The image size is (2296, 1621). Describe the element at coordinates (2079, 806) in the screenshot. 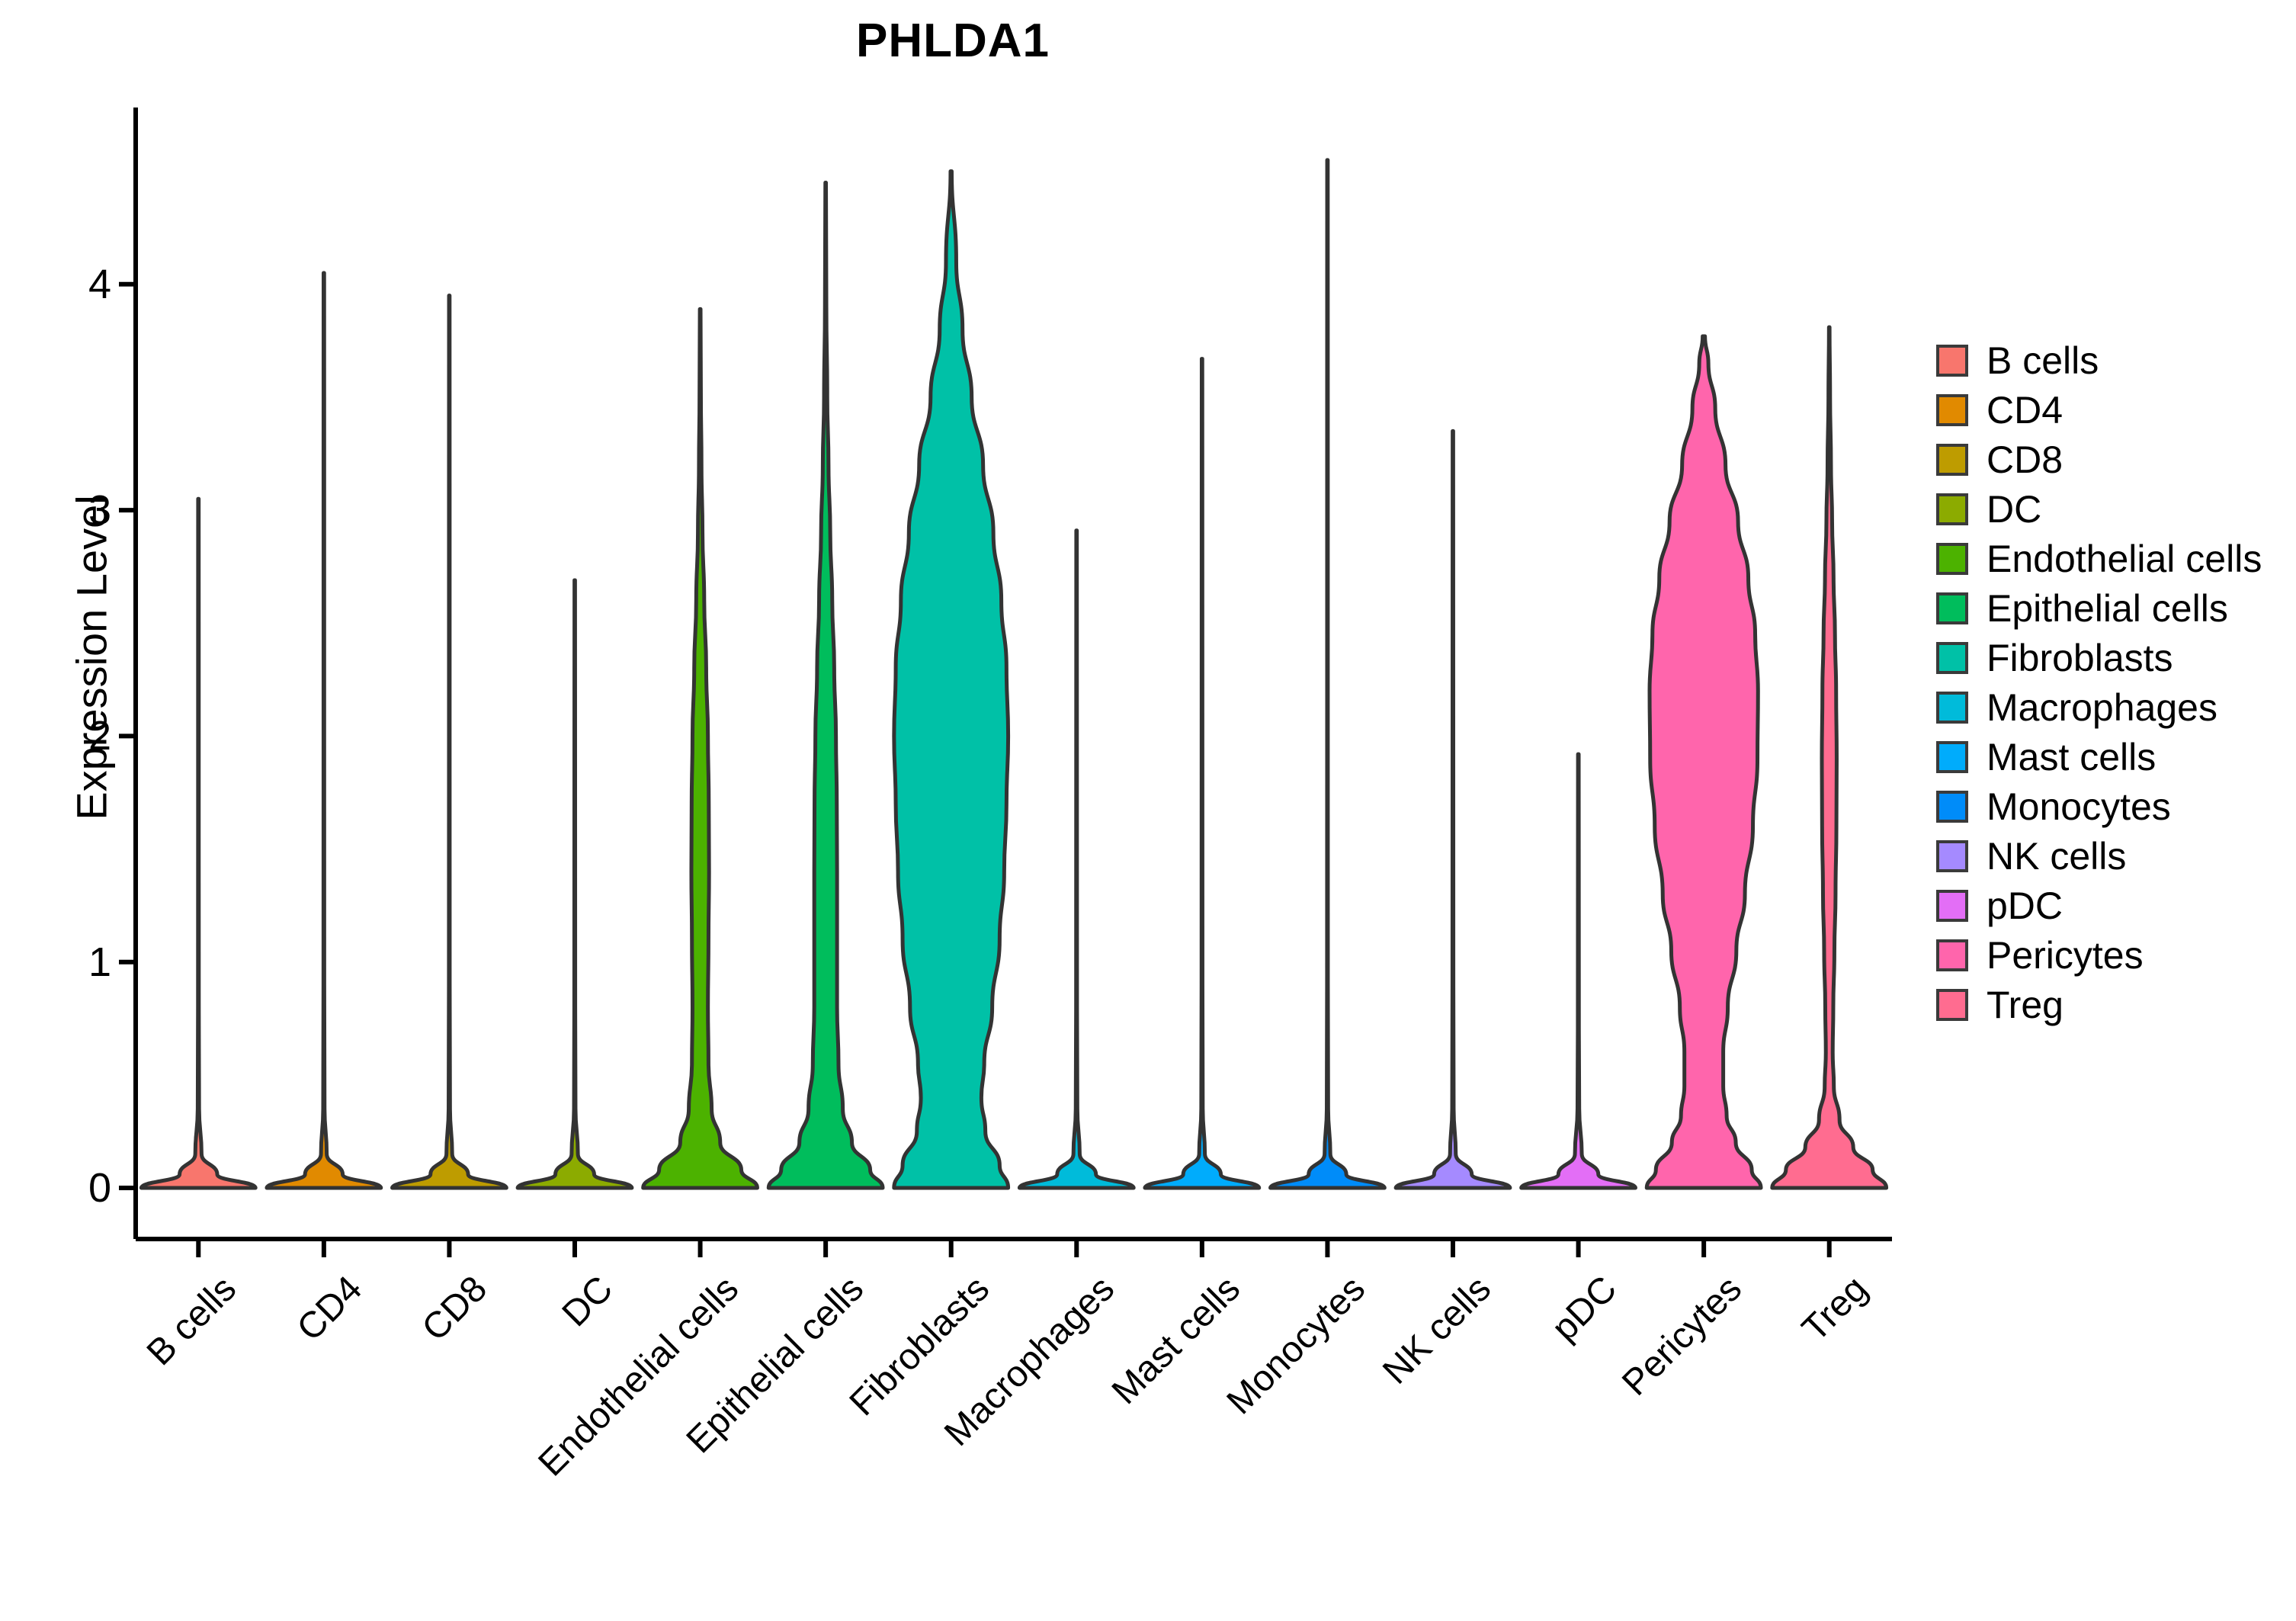

I see `legend-label: Monocytes` at that location.